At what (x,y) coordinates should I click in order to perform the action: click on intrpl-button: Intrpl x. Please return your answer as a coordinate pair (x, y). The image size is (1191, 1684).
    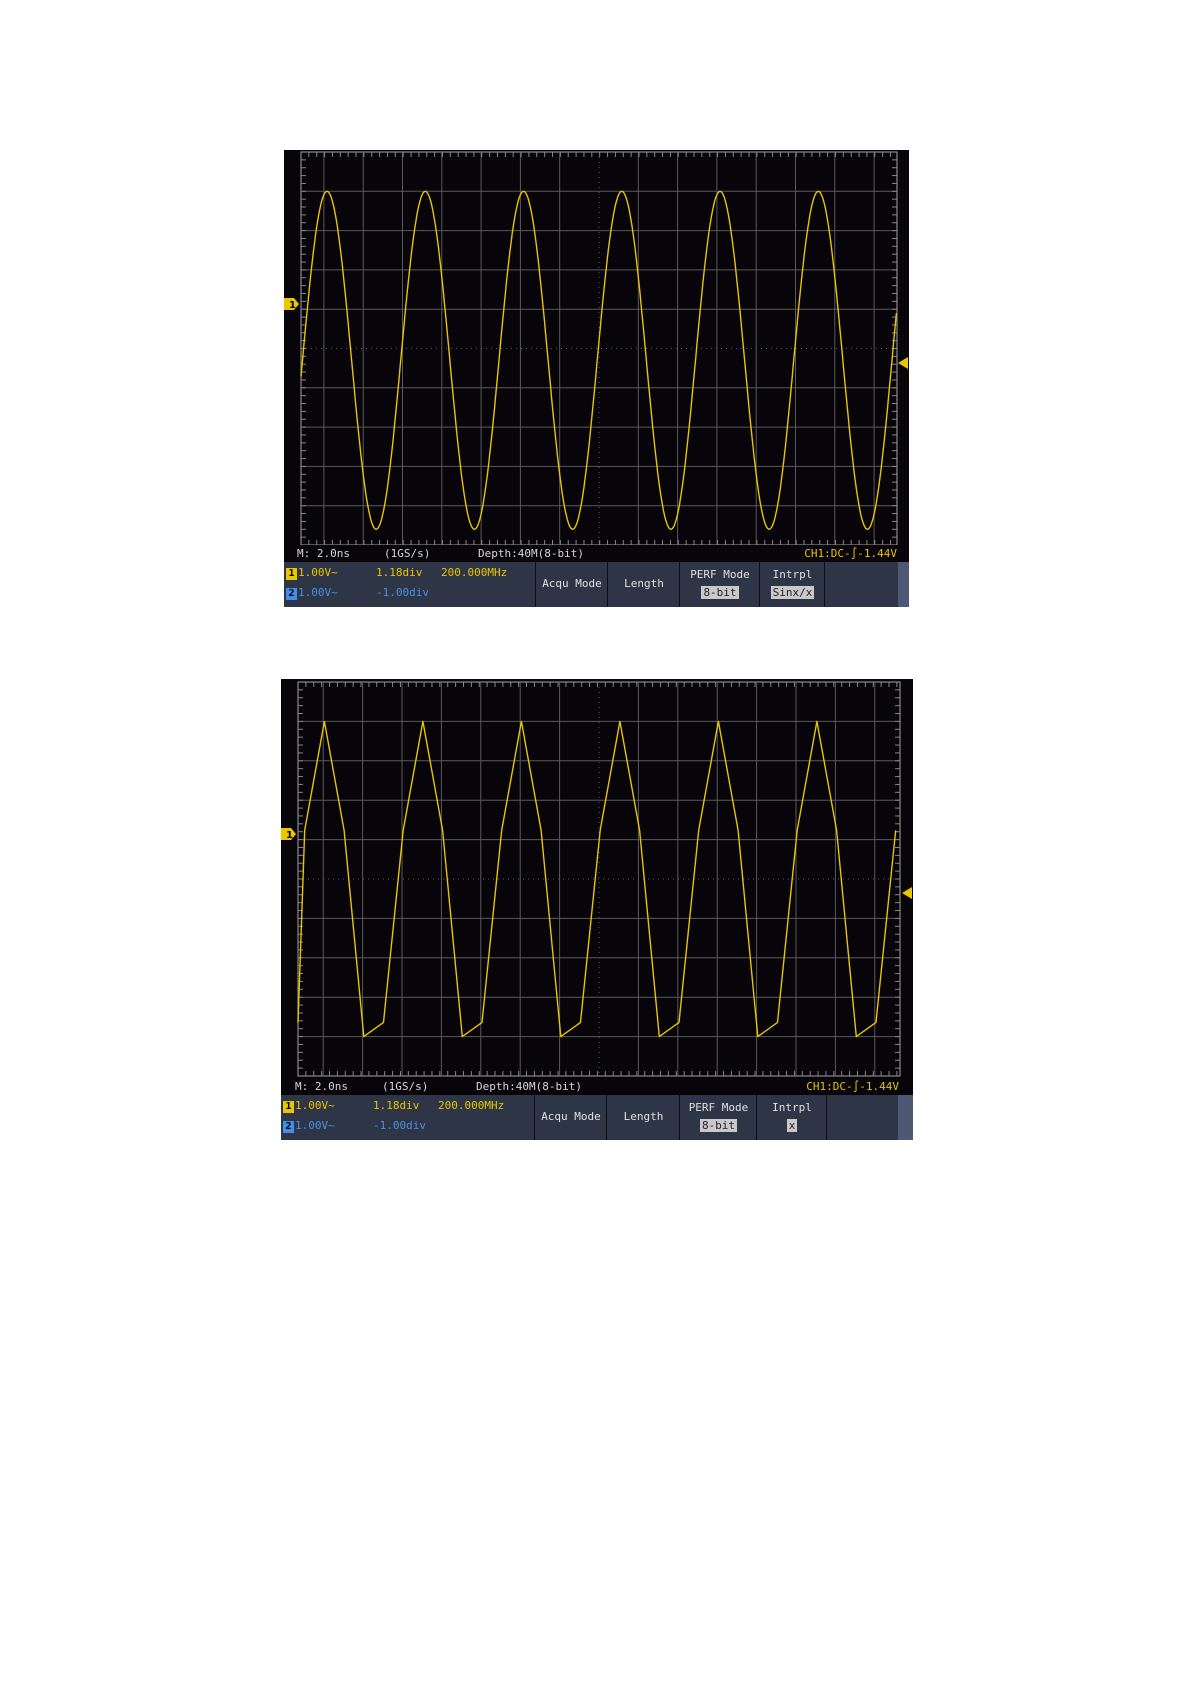
    Looking at the image, I should click on (791, 1117).